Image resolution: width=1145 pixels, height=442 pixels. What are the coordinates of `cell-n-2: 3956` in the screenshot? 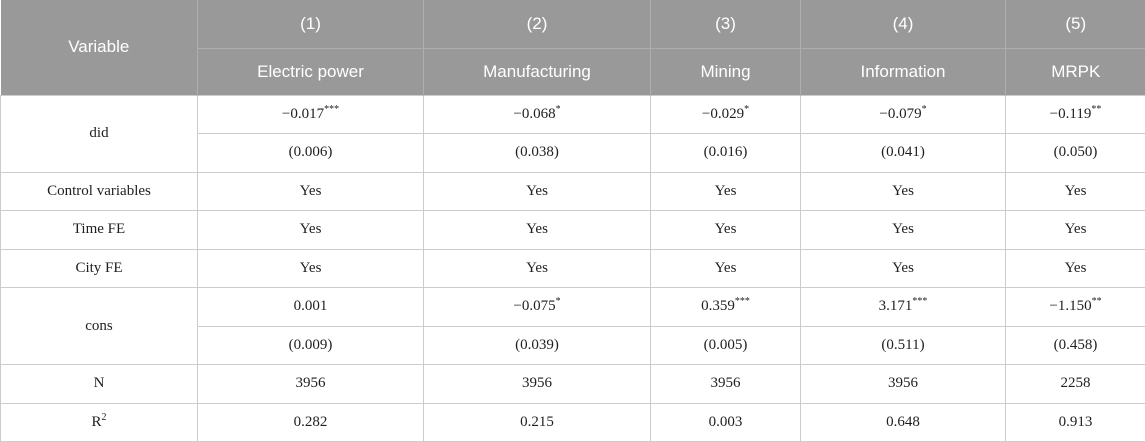 It's located at (537, 384).